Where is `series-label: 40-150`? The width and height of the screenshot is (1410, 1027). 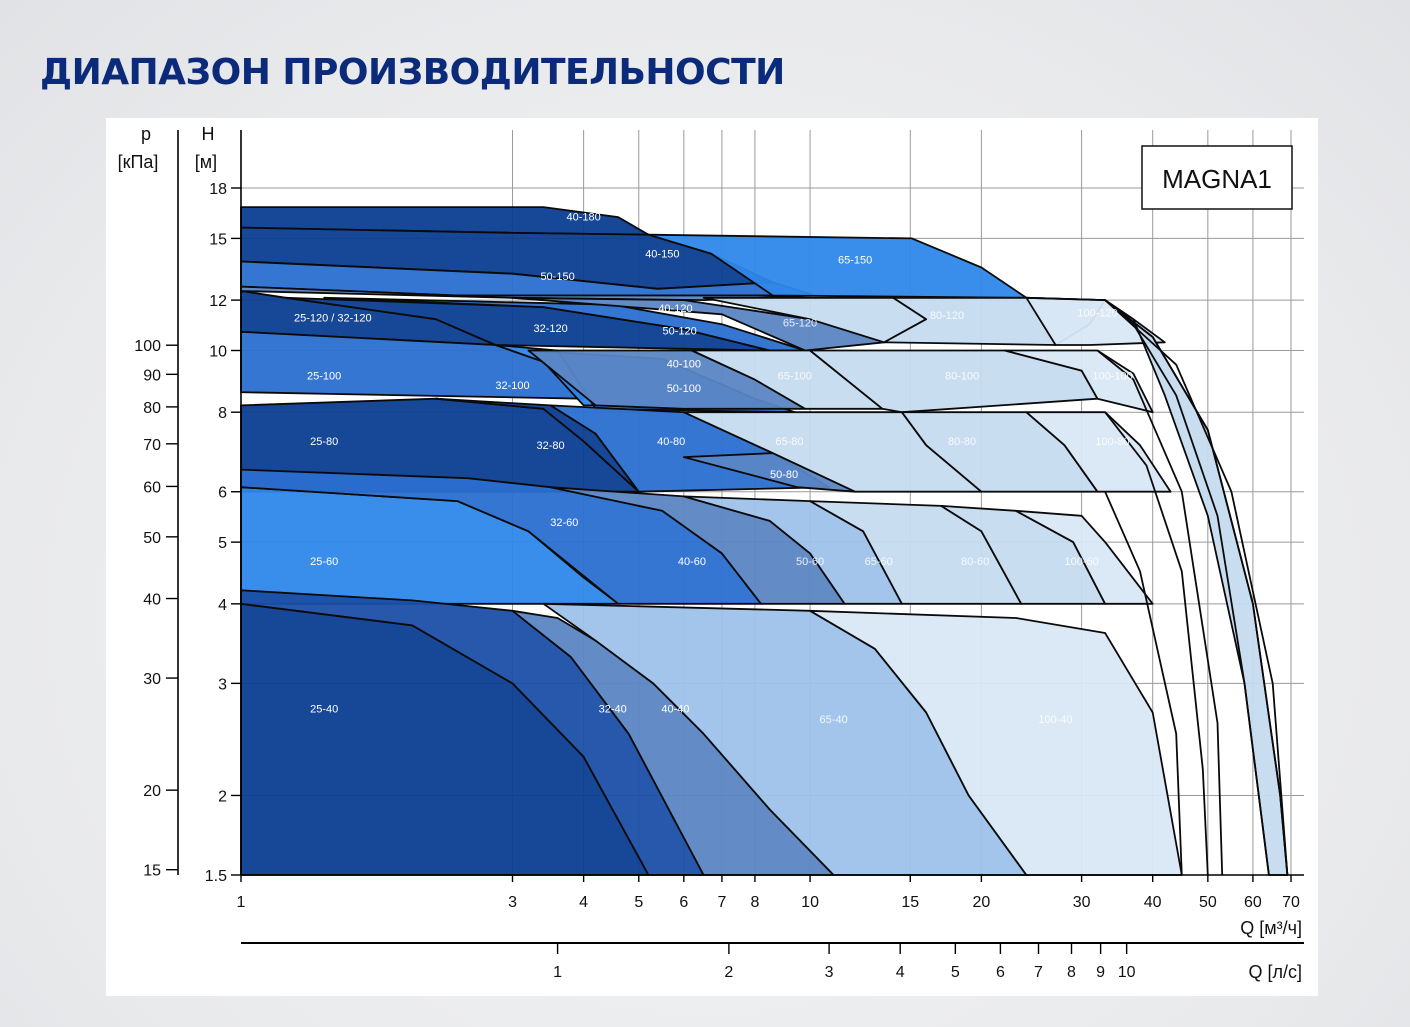
series-label: 40-150 is located at coordinates (662, 254).